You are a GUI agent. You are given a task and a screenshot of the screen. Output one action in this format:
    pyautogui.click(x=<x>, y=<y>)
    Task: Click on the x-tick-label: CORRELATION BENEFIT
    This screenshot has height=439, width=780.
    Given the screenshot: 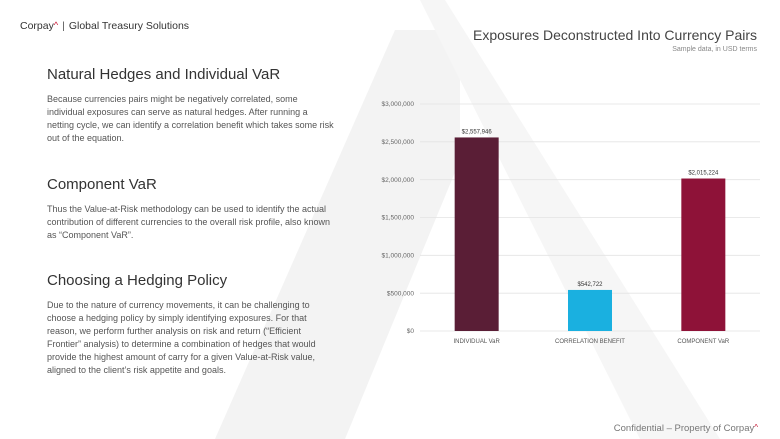 What is the action you would take?
    pyautogui.click(x=590, y=342)
    